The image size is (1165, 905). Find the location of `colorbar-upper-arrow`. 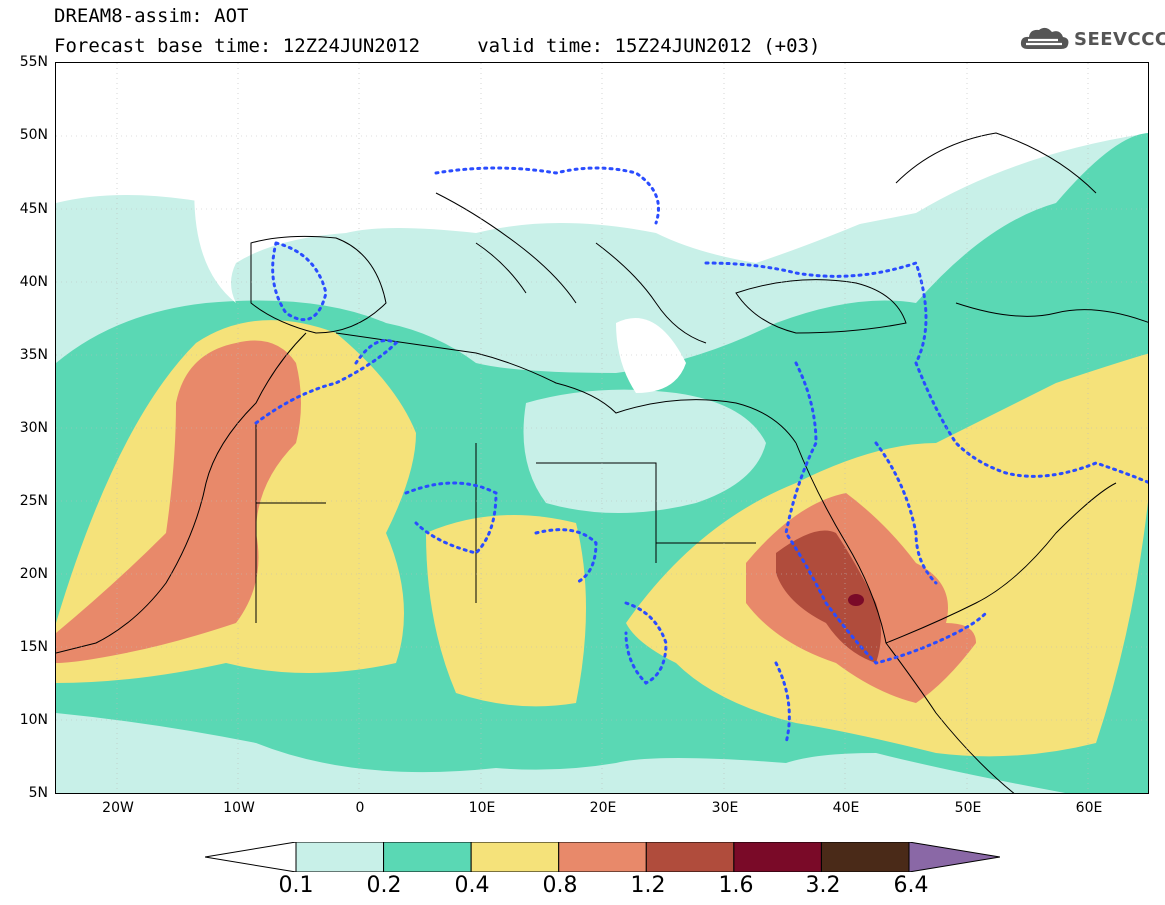

colorbar-upper-arrow is located at coordinates (954, 857).